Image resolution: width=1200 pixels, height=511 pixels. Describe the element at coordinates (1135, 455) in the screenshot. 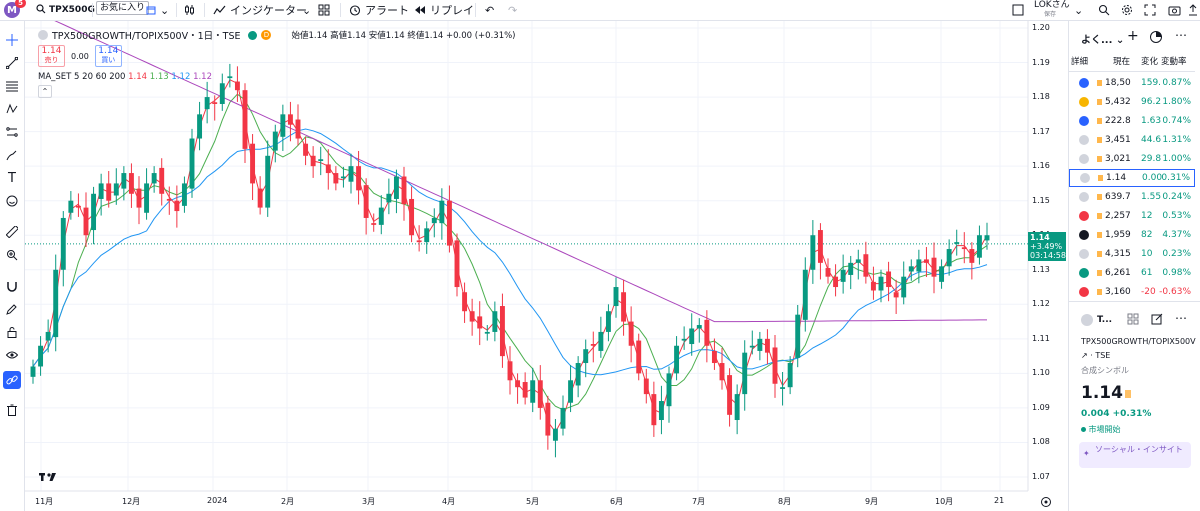

I see `social-insights-button: ✦ ソーシャル・インサイト` at that location.